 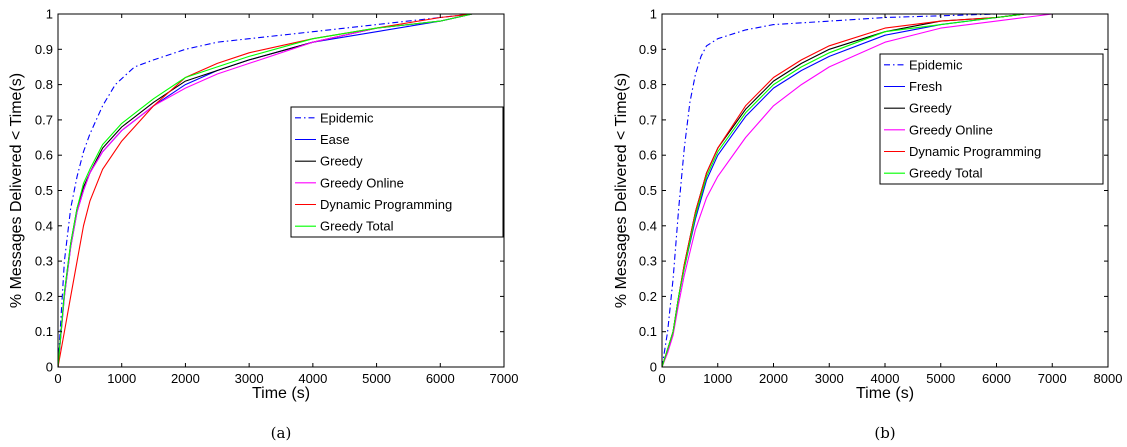 I want to click on subfigure-caption: (a), so click(x=281, y=433).